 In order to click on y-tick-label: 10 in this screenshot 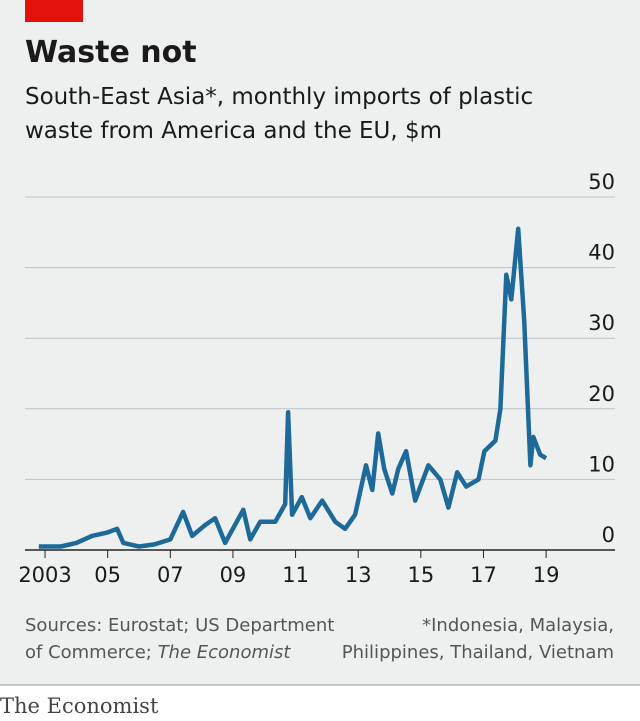, I will do `click(601, 464)`.